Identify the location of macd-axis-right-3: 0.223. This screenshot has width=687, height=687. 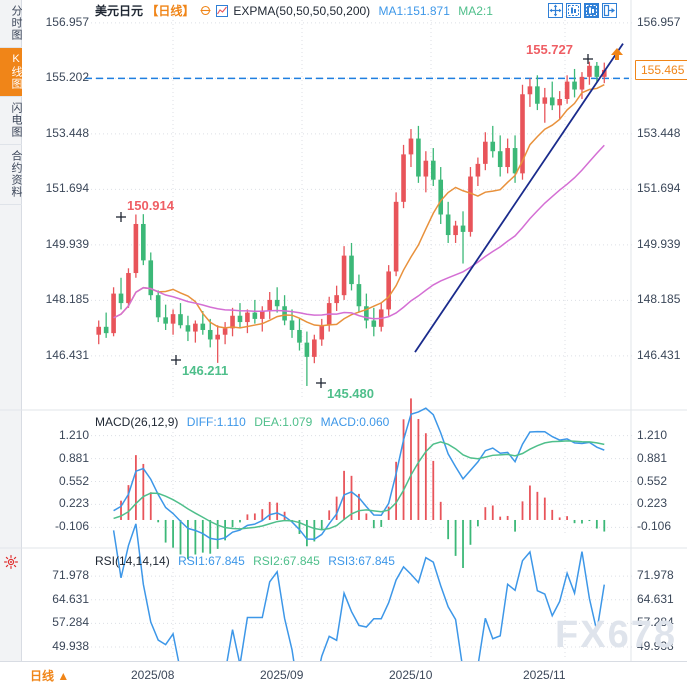
(652, 503).